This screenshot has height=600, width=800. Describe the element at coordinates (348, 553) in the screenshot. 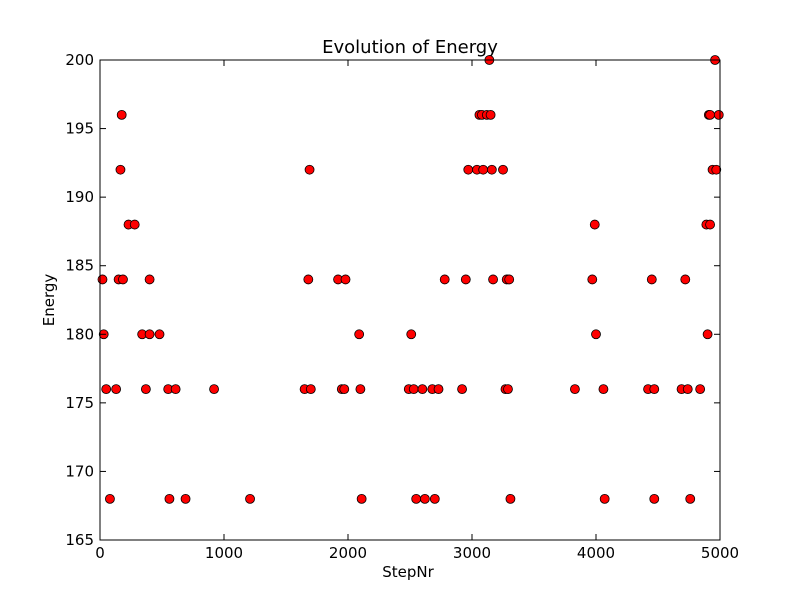

I see `x-tick-label: 2000` at that location.